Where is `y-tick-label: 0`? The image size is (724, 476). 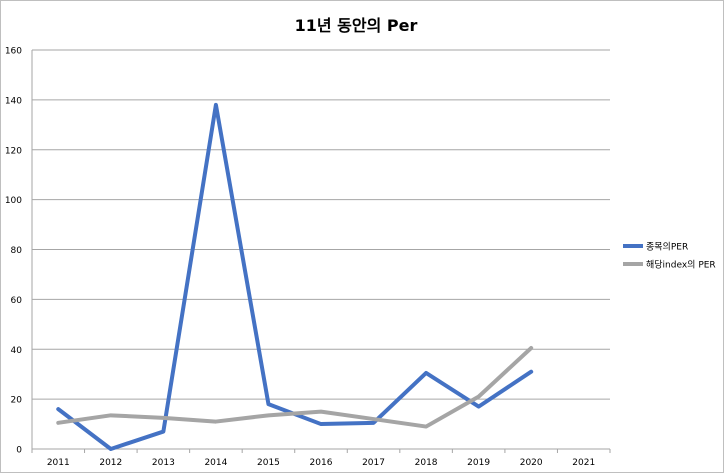 y-tick-label: 0 is located at coordinates (19, 451).